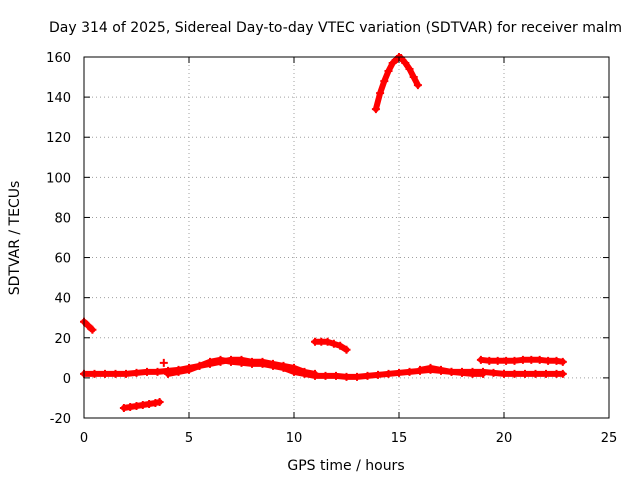 The width and height of the screenshot is (640, 480). What do you see at coordinates (504, 438) in the screenshot?
I see `x-tick-label: 20` at bounding box center [504, 438].